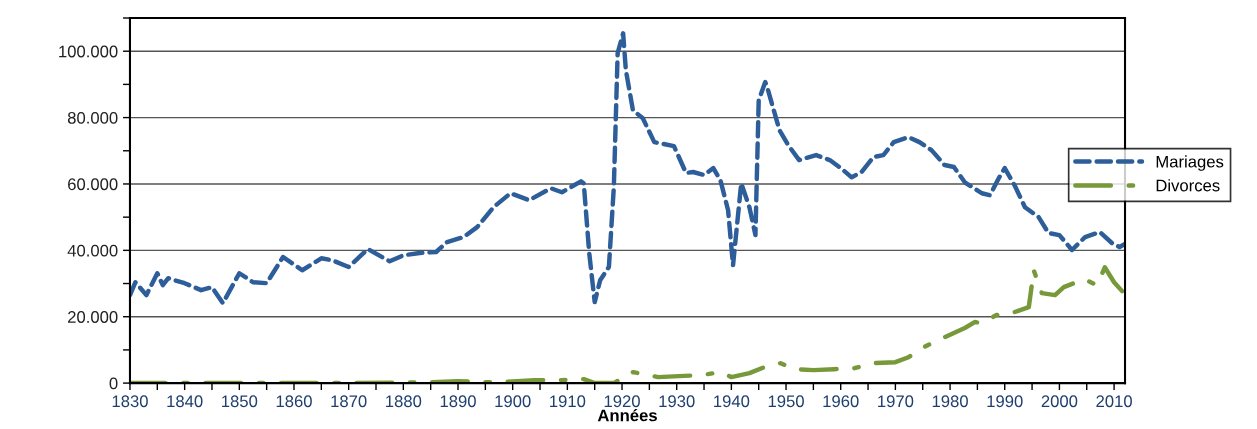 The height and width of the screenshot is (429, 1257). Describe the element at coordinates (88, 51) in the screenshot. I see `y-tick-label: 100.000` at that location.